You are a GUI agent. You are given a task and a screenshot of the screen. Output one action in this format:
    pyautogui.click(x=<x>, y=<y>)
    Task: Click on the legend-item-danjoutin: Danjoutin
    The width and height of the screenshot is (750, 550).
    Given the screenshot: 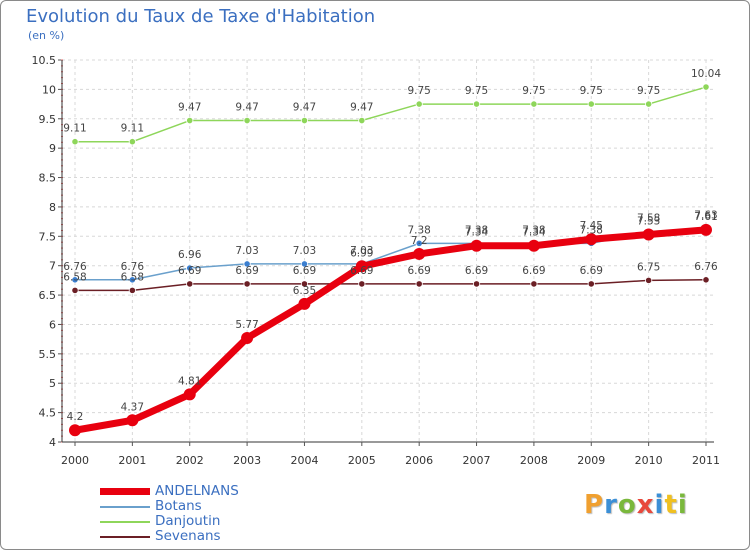 What is the action you would take?
    pyautogui.click(x=230, y=521)
    